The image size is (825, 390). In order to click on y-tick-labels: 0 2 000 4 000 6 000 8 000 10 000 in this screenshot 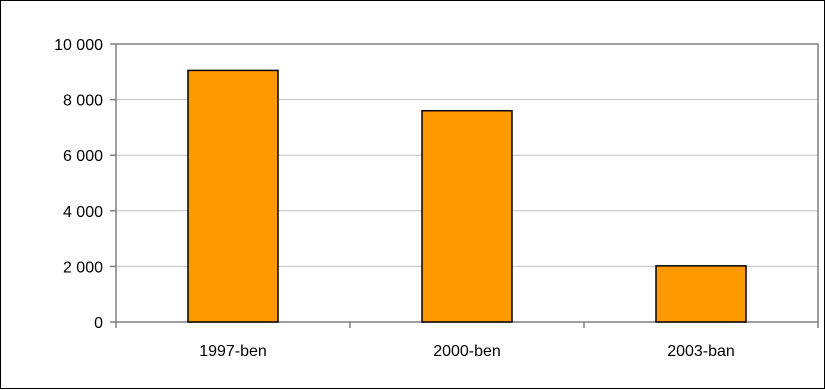, I will do `click(78, 184)`.